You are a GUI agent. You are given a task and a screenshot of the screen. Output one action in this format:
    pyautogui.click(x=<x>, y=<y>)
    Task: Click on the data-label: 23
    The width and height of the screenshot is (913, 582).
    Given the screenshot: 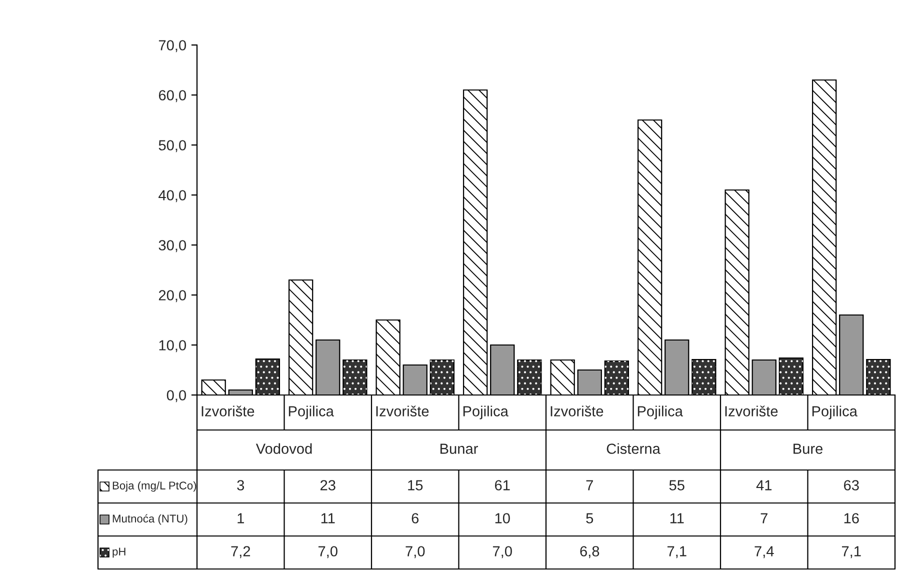 What is the action you would take?
    pyautogui.click(x=328, y=485)
    